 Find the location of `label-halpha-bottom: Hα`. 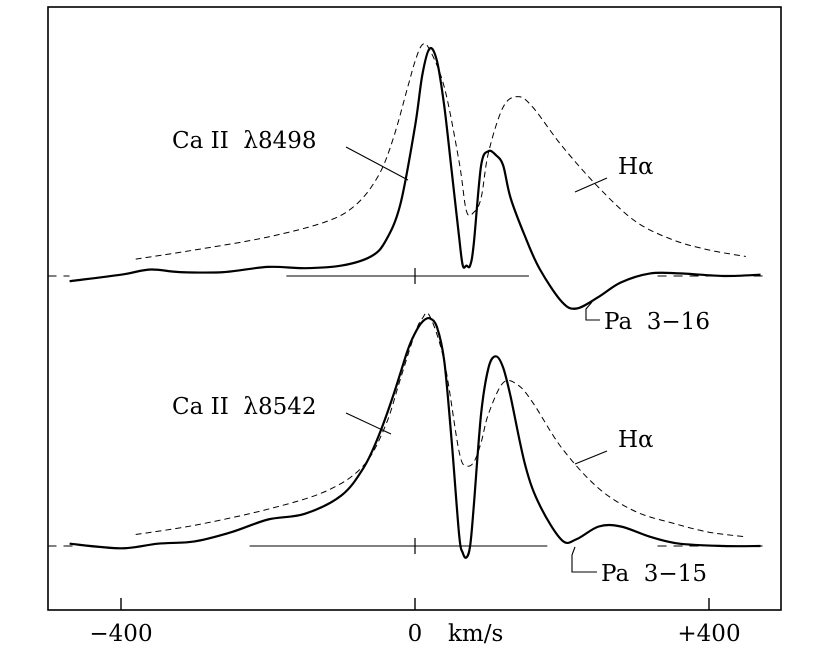

label-halpha-bottom: Hα is located at coordinates (636, 440).